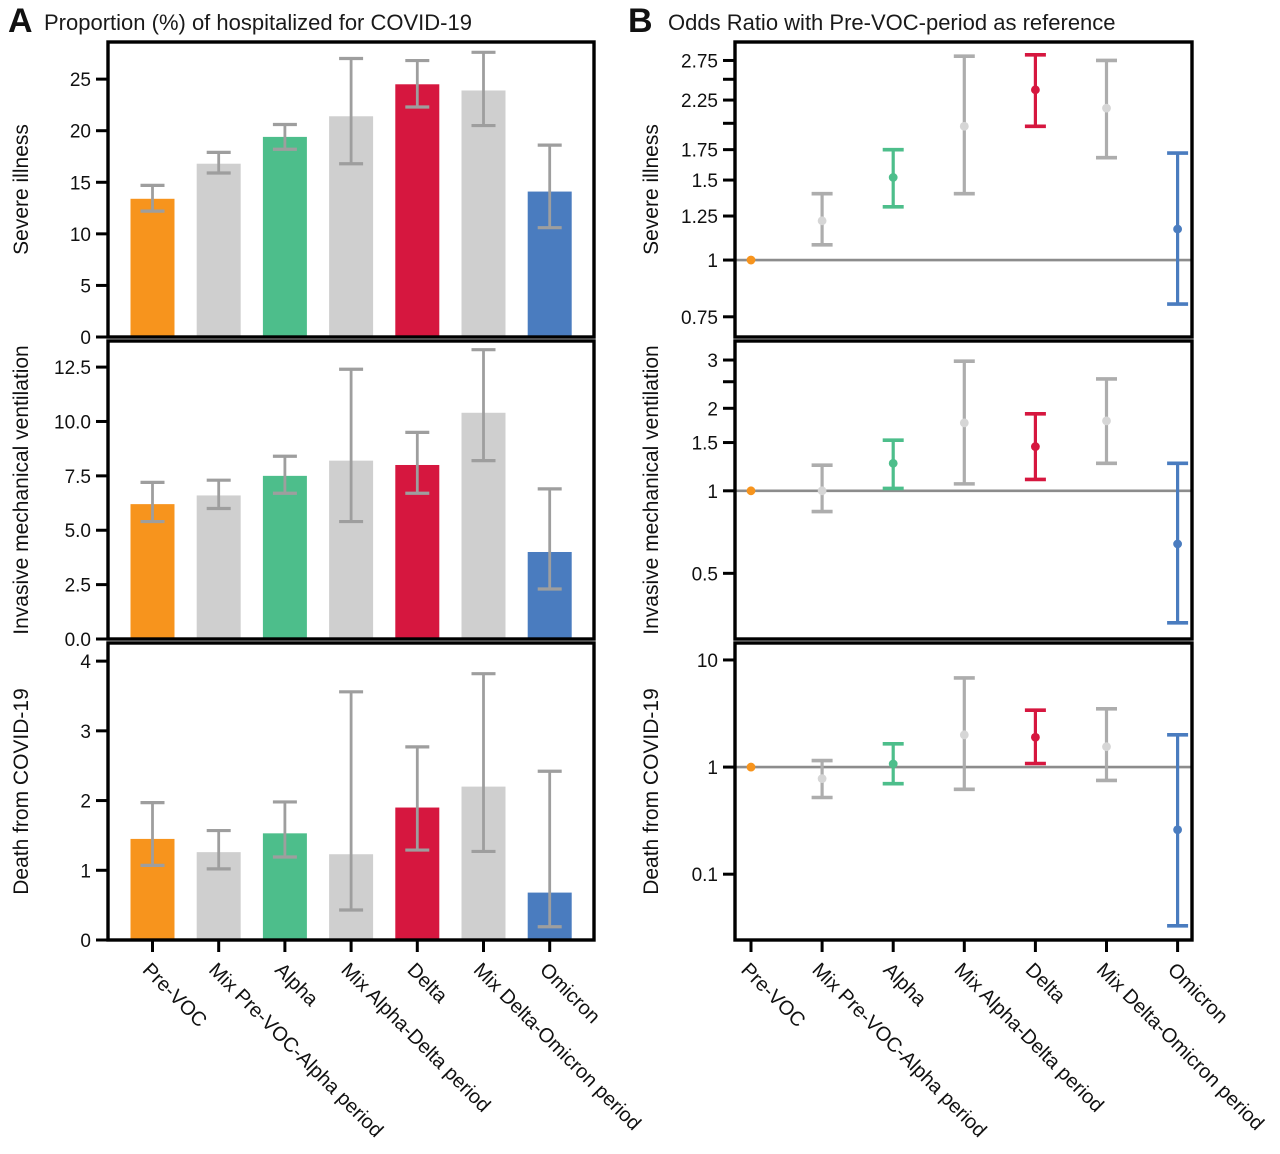  I want to click on x-tick-label-A-alpha: Alpha, so click(296, 985).